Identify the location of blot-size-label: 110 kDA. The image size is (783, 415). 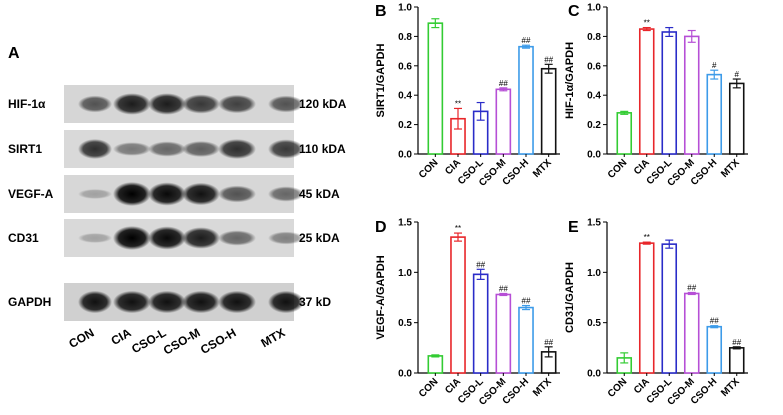
(322, 149).